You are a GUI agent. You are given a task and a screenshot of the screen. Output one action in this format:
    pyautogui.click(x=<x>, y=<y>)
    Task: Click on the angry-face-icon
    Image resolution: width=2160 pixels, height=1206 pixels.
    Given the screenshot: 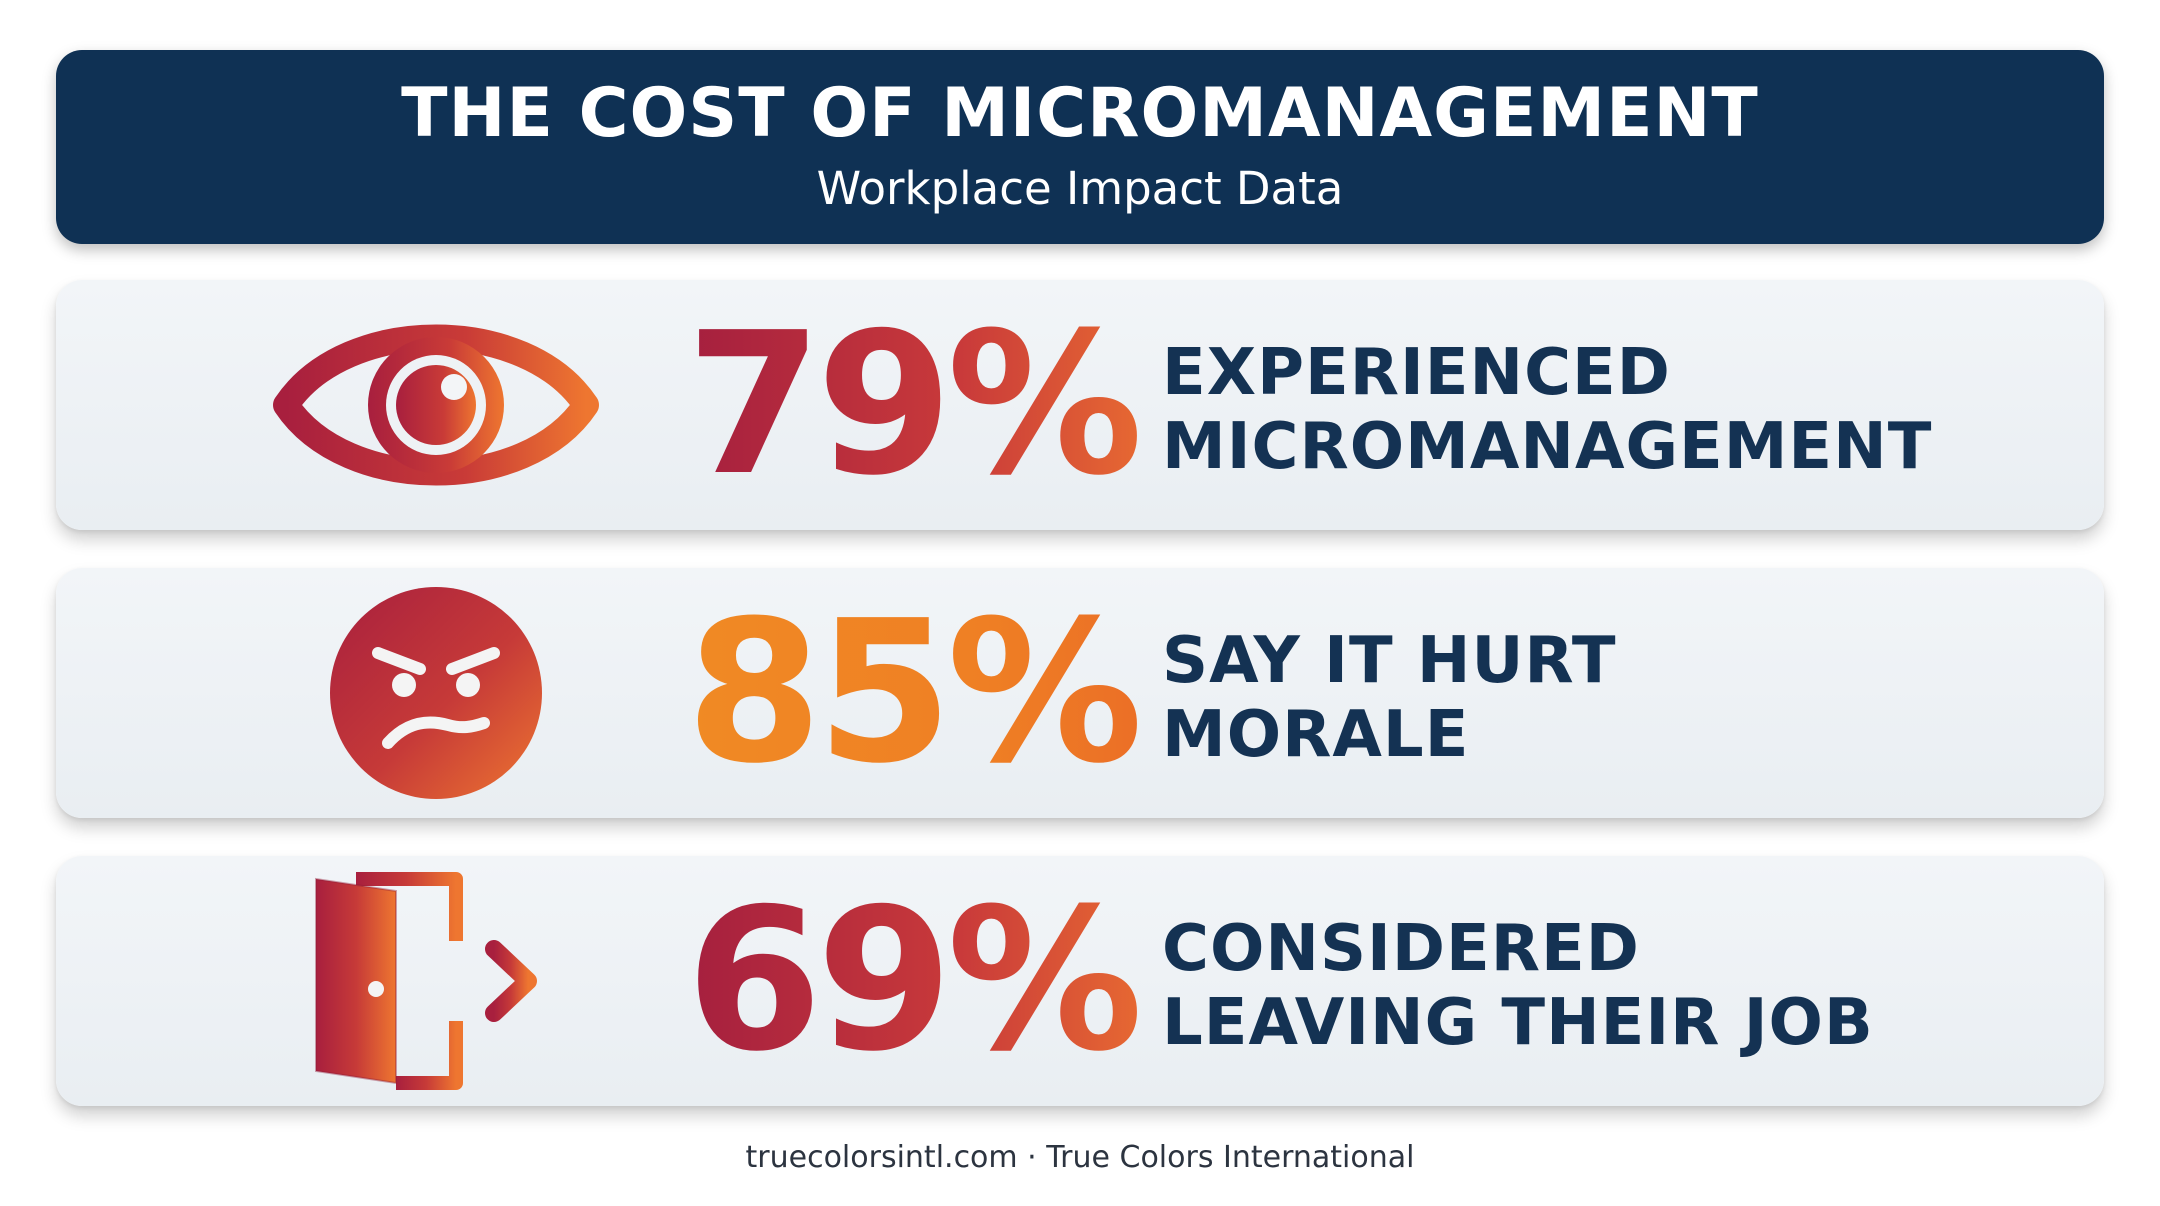 What is the action you would take?
    pyautogui.click(x=436, y=693)
    